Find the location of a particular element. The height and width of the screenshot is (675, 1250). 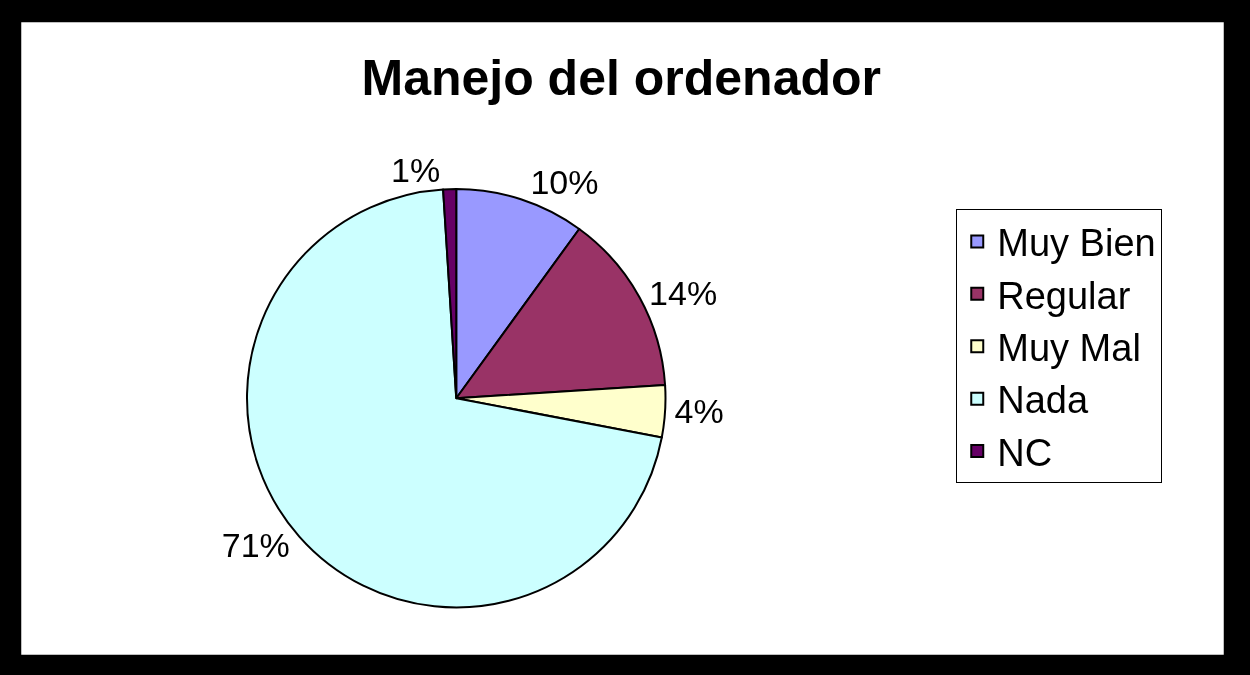

data-label: 71% is located at coordinates (255, 544).